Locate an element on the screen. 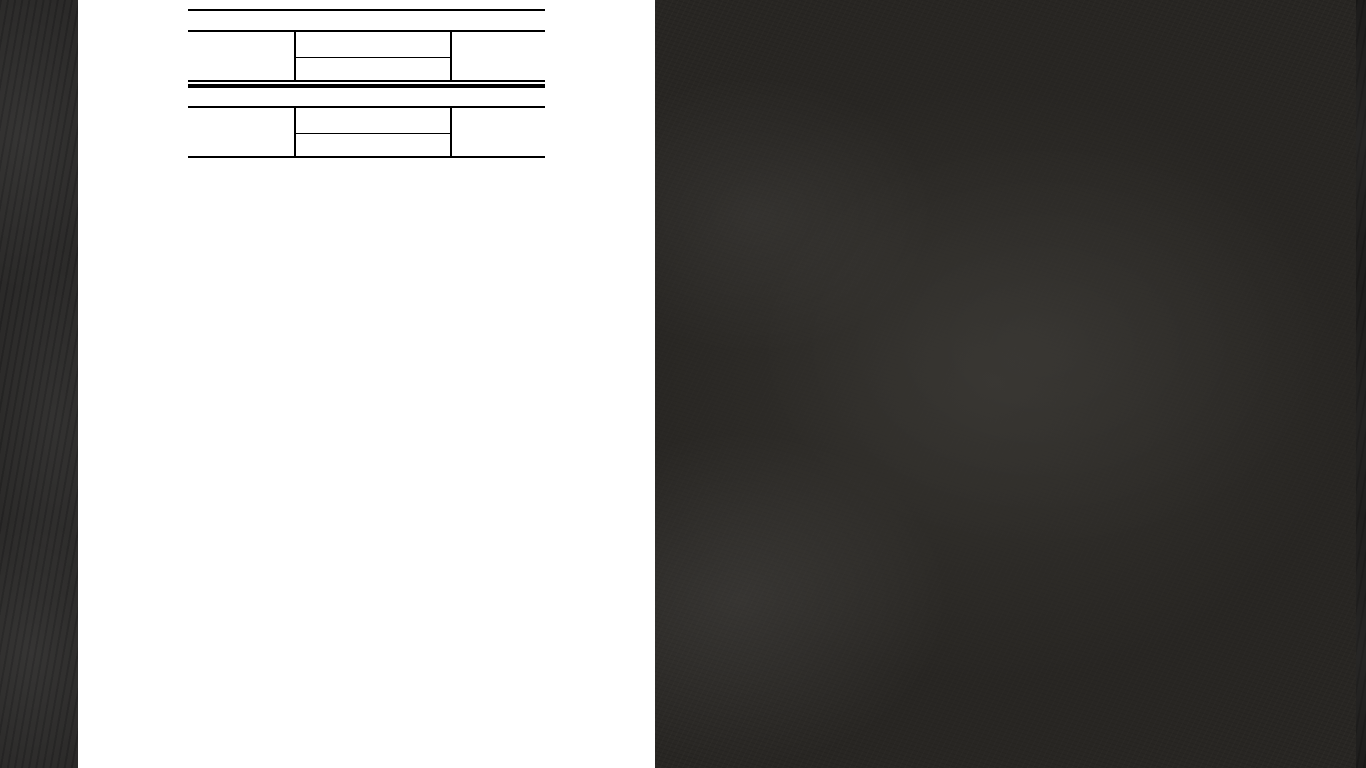 This screenshot has height=768, width=1366. easter-eggs-table is located at coordinates (366, 45).